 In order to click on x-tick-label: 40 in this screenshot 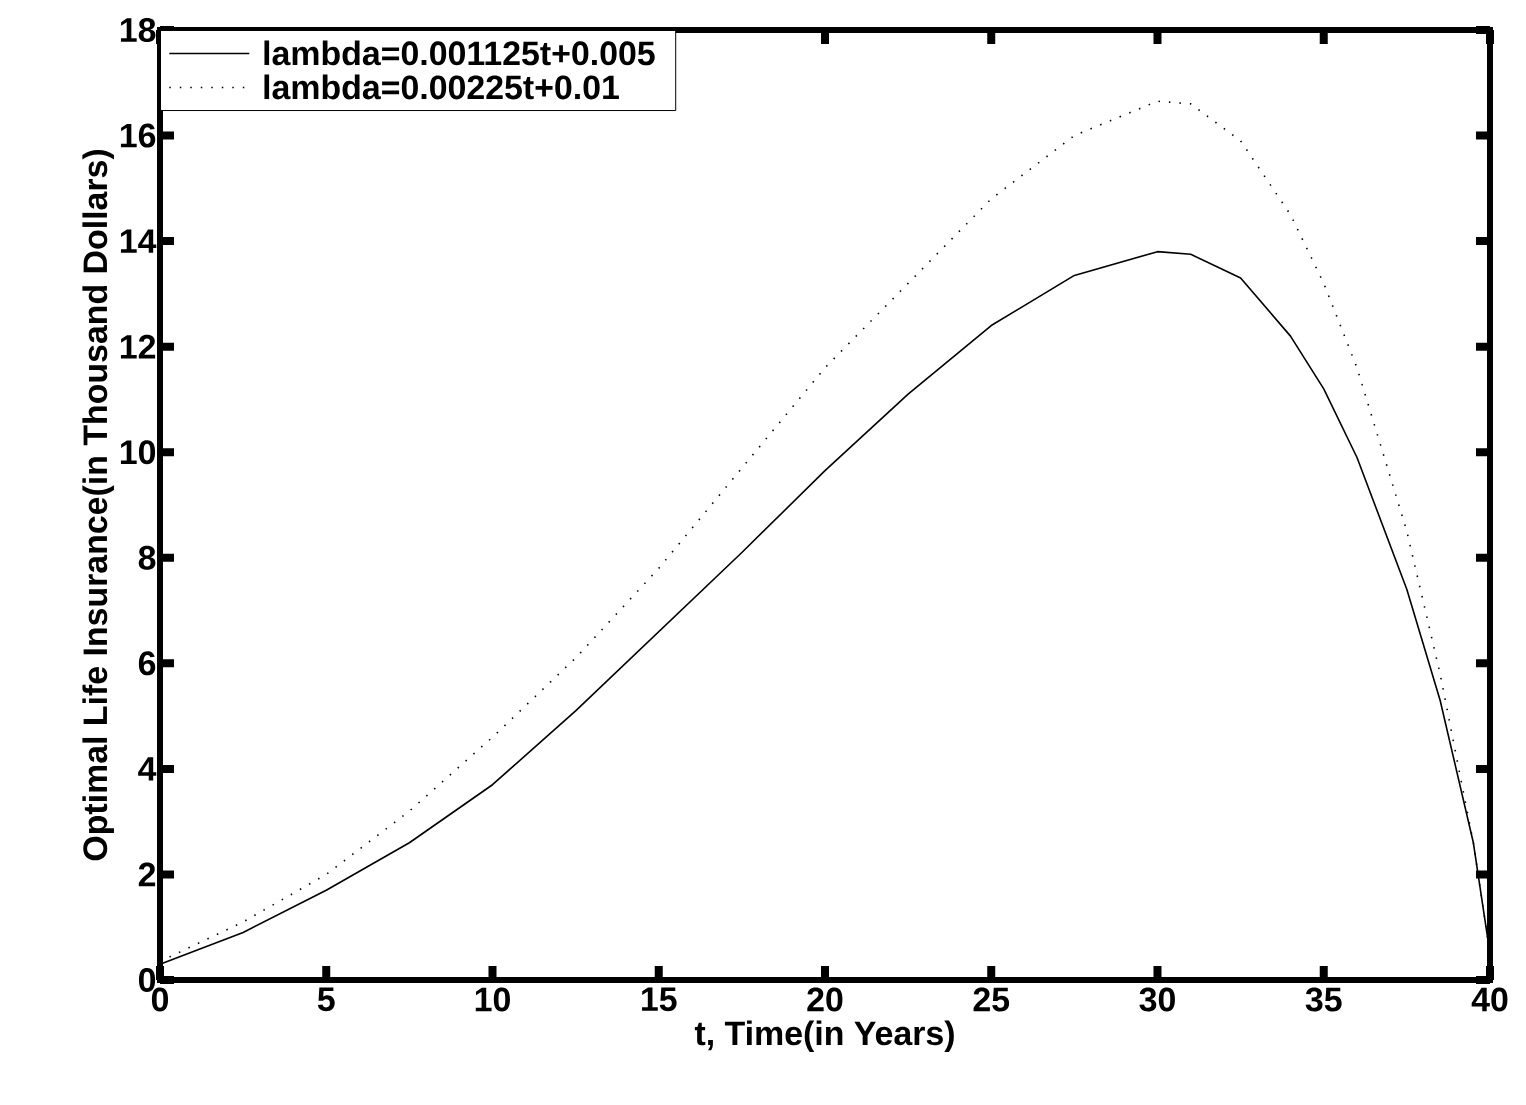, I will do `click(1489, 999)`.